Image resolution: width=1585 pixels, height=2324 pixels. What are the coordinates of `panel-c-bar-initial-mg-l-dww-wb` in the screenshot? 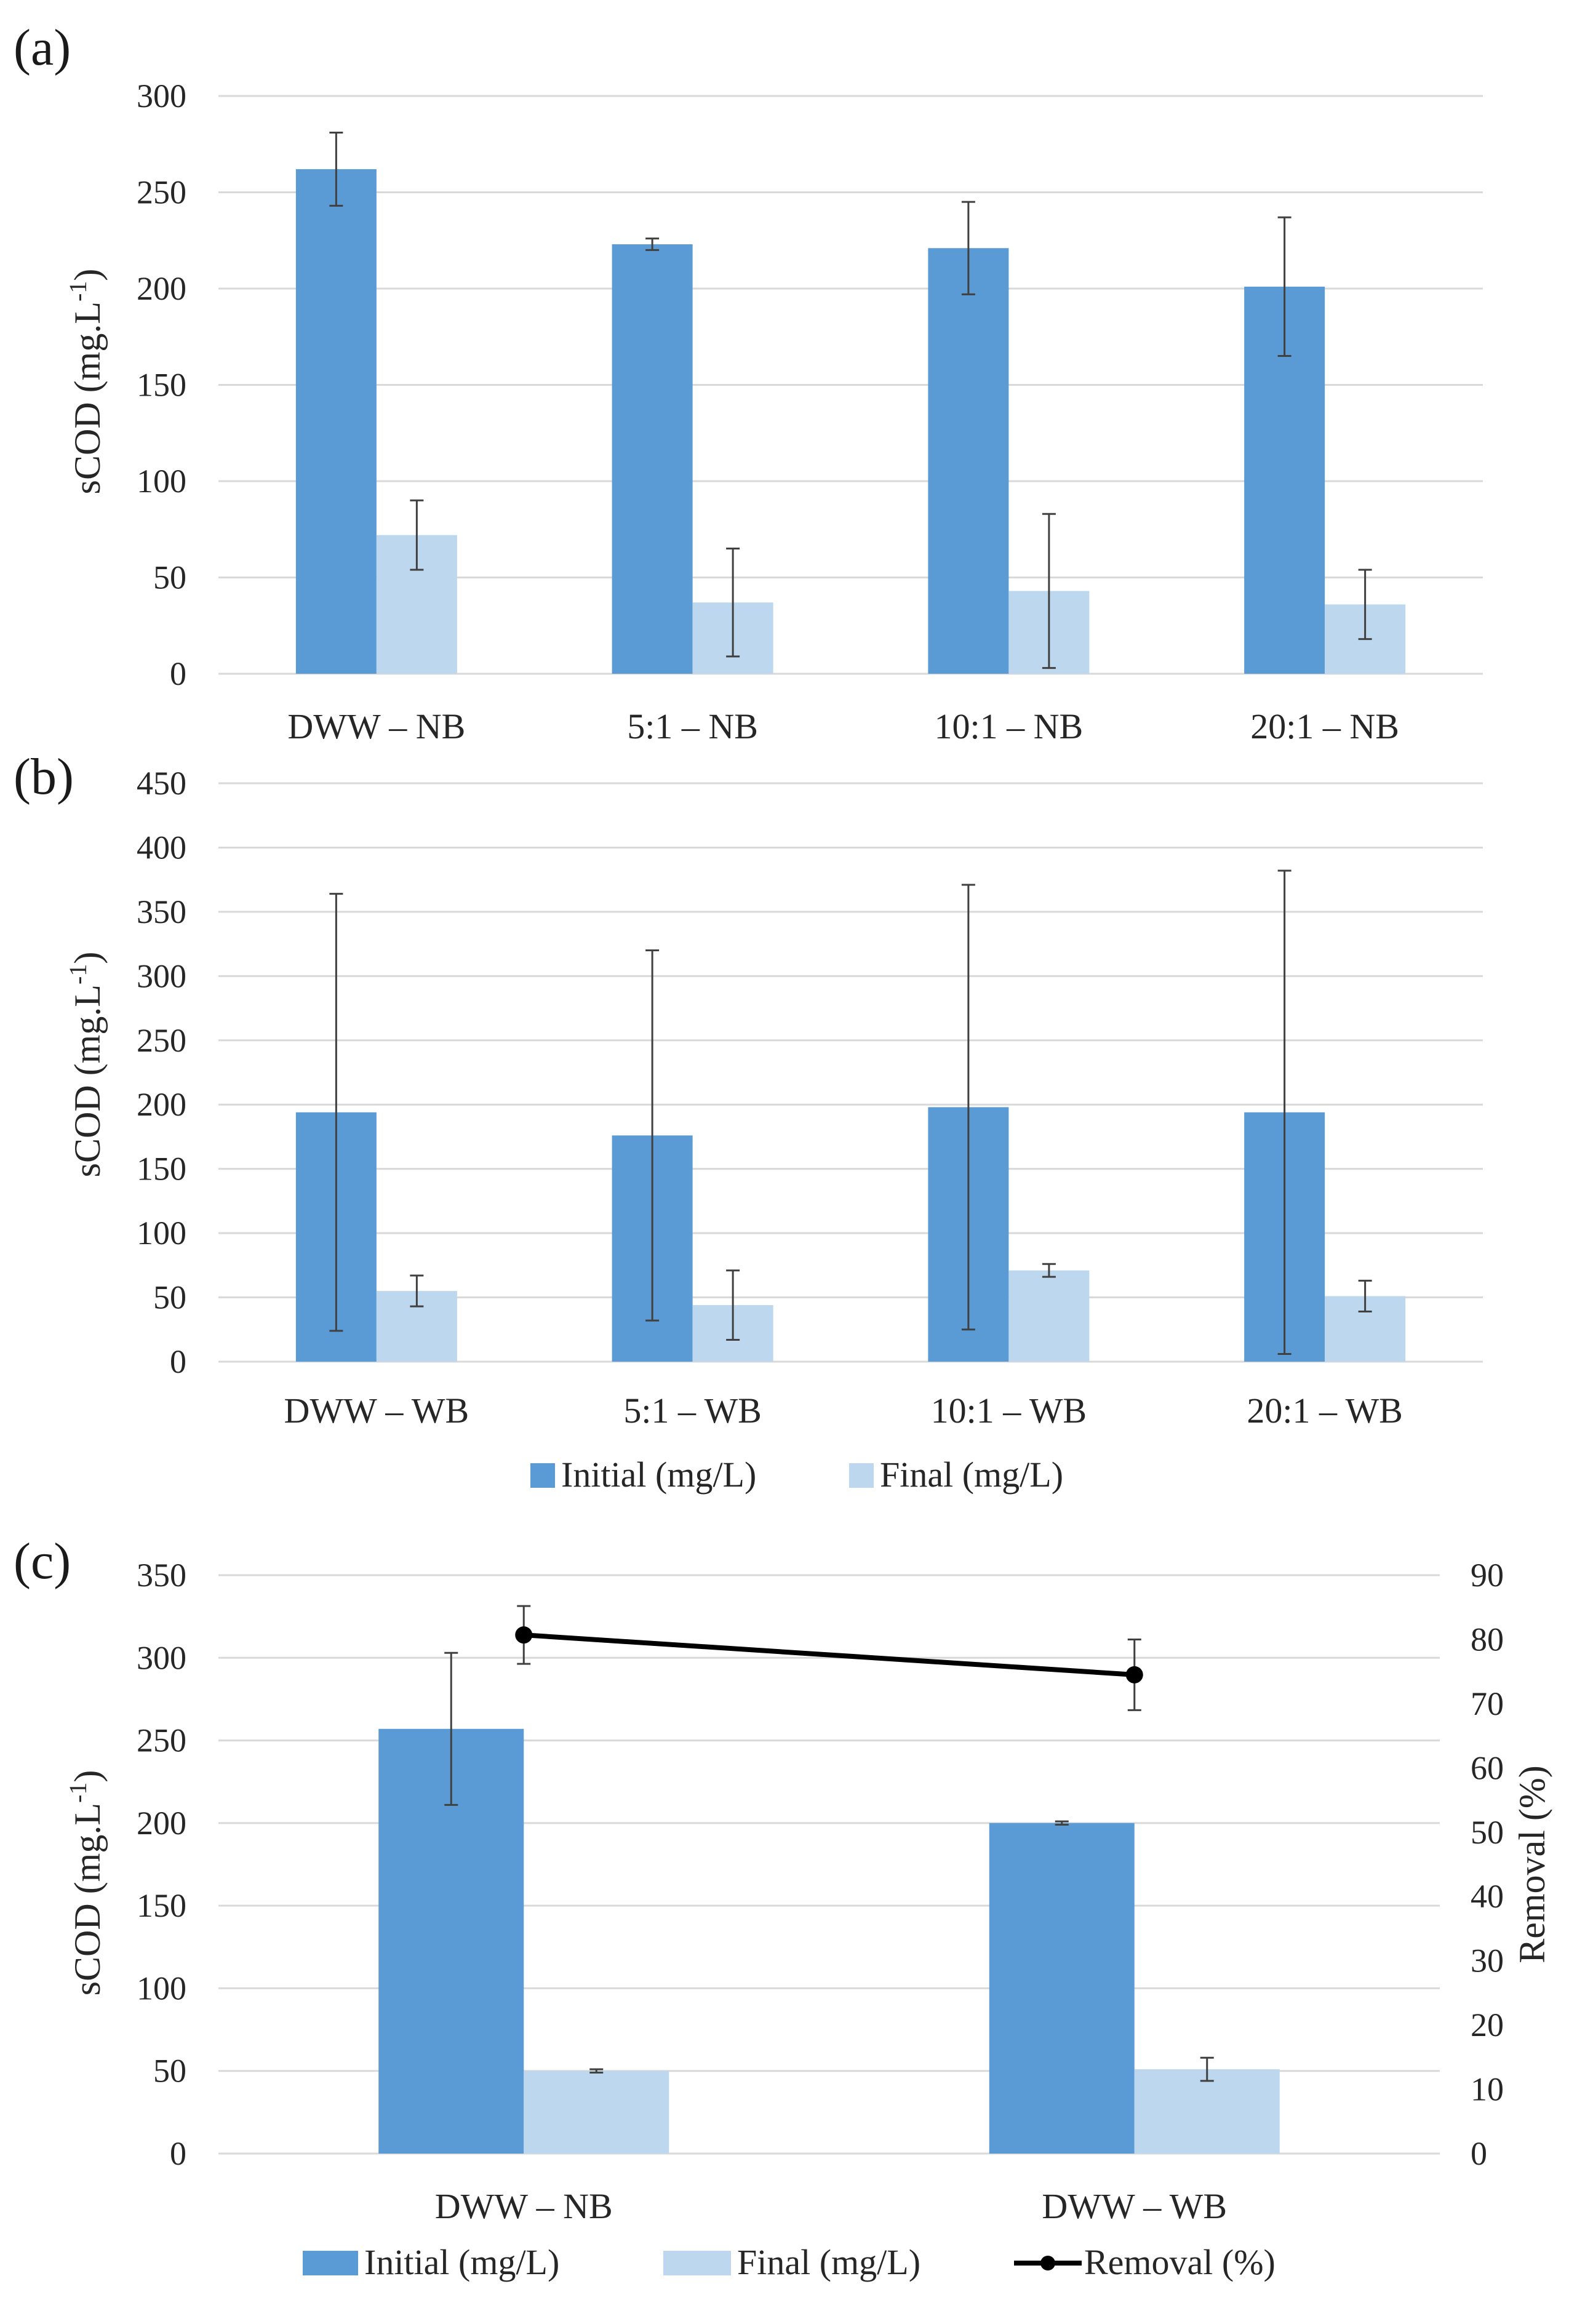 It's located at (1062, 1988).